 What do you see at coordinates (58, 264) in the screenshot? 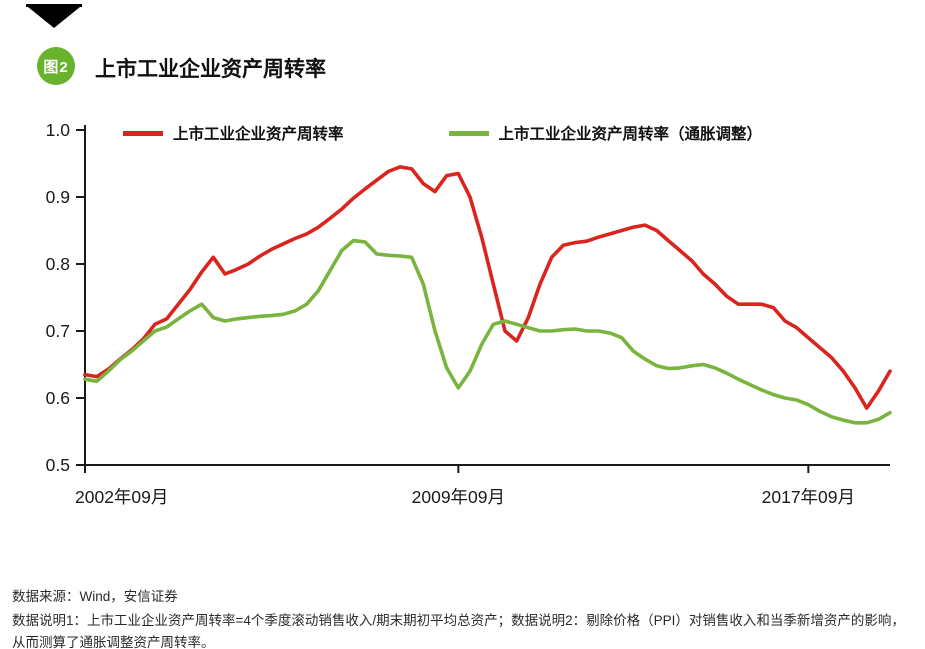
I see `y-tick-label: 0.8` at bounding box center [58, 264].